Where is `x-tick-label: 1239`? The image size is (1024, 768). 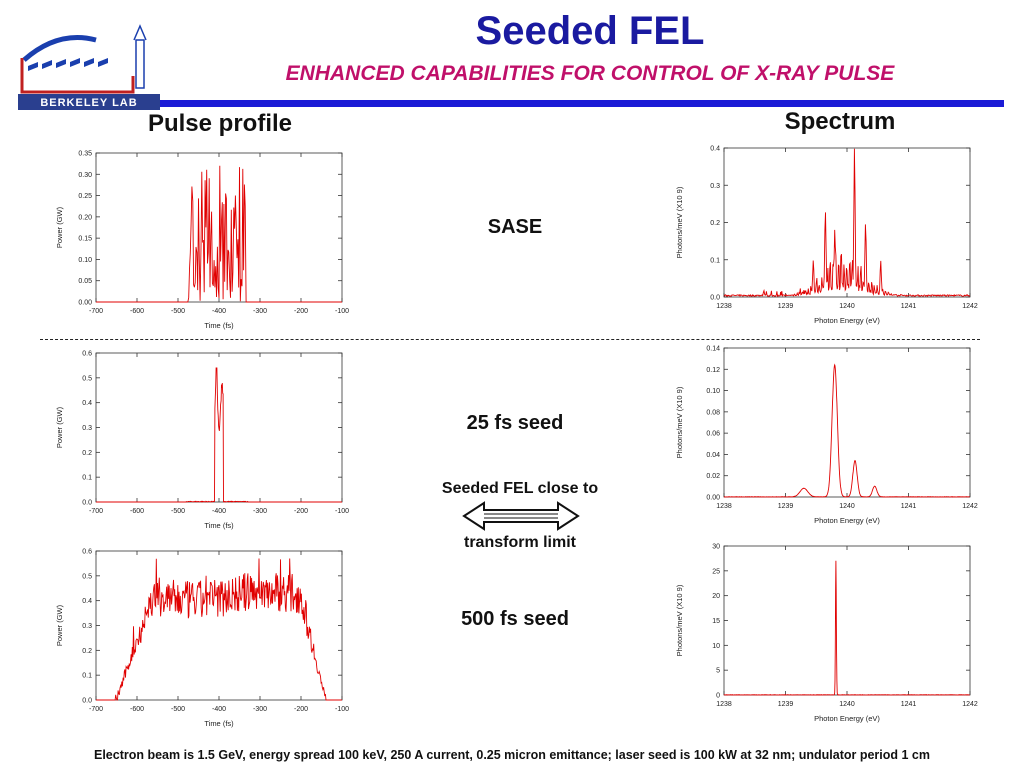
x-tick-label: 1239 is located at coordinates (786, 704).